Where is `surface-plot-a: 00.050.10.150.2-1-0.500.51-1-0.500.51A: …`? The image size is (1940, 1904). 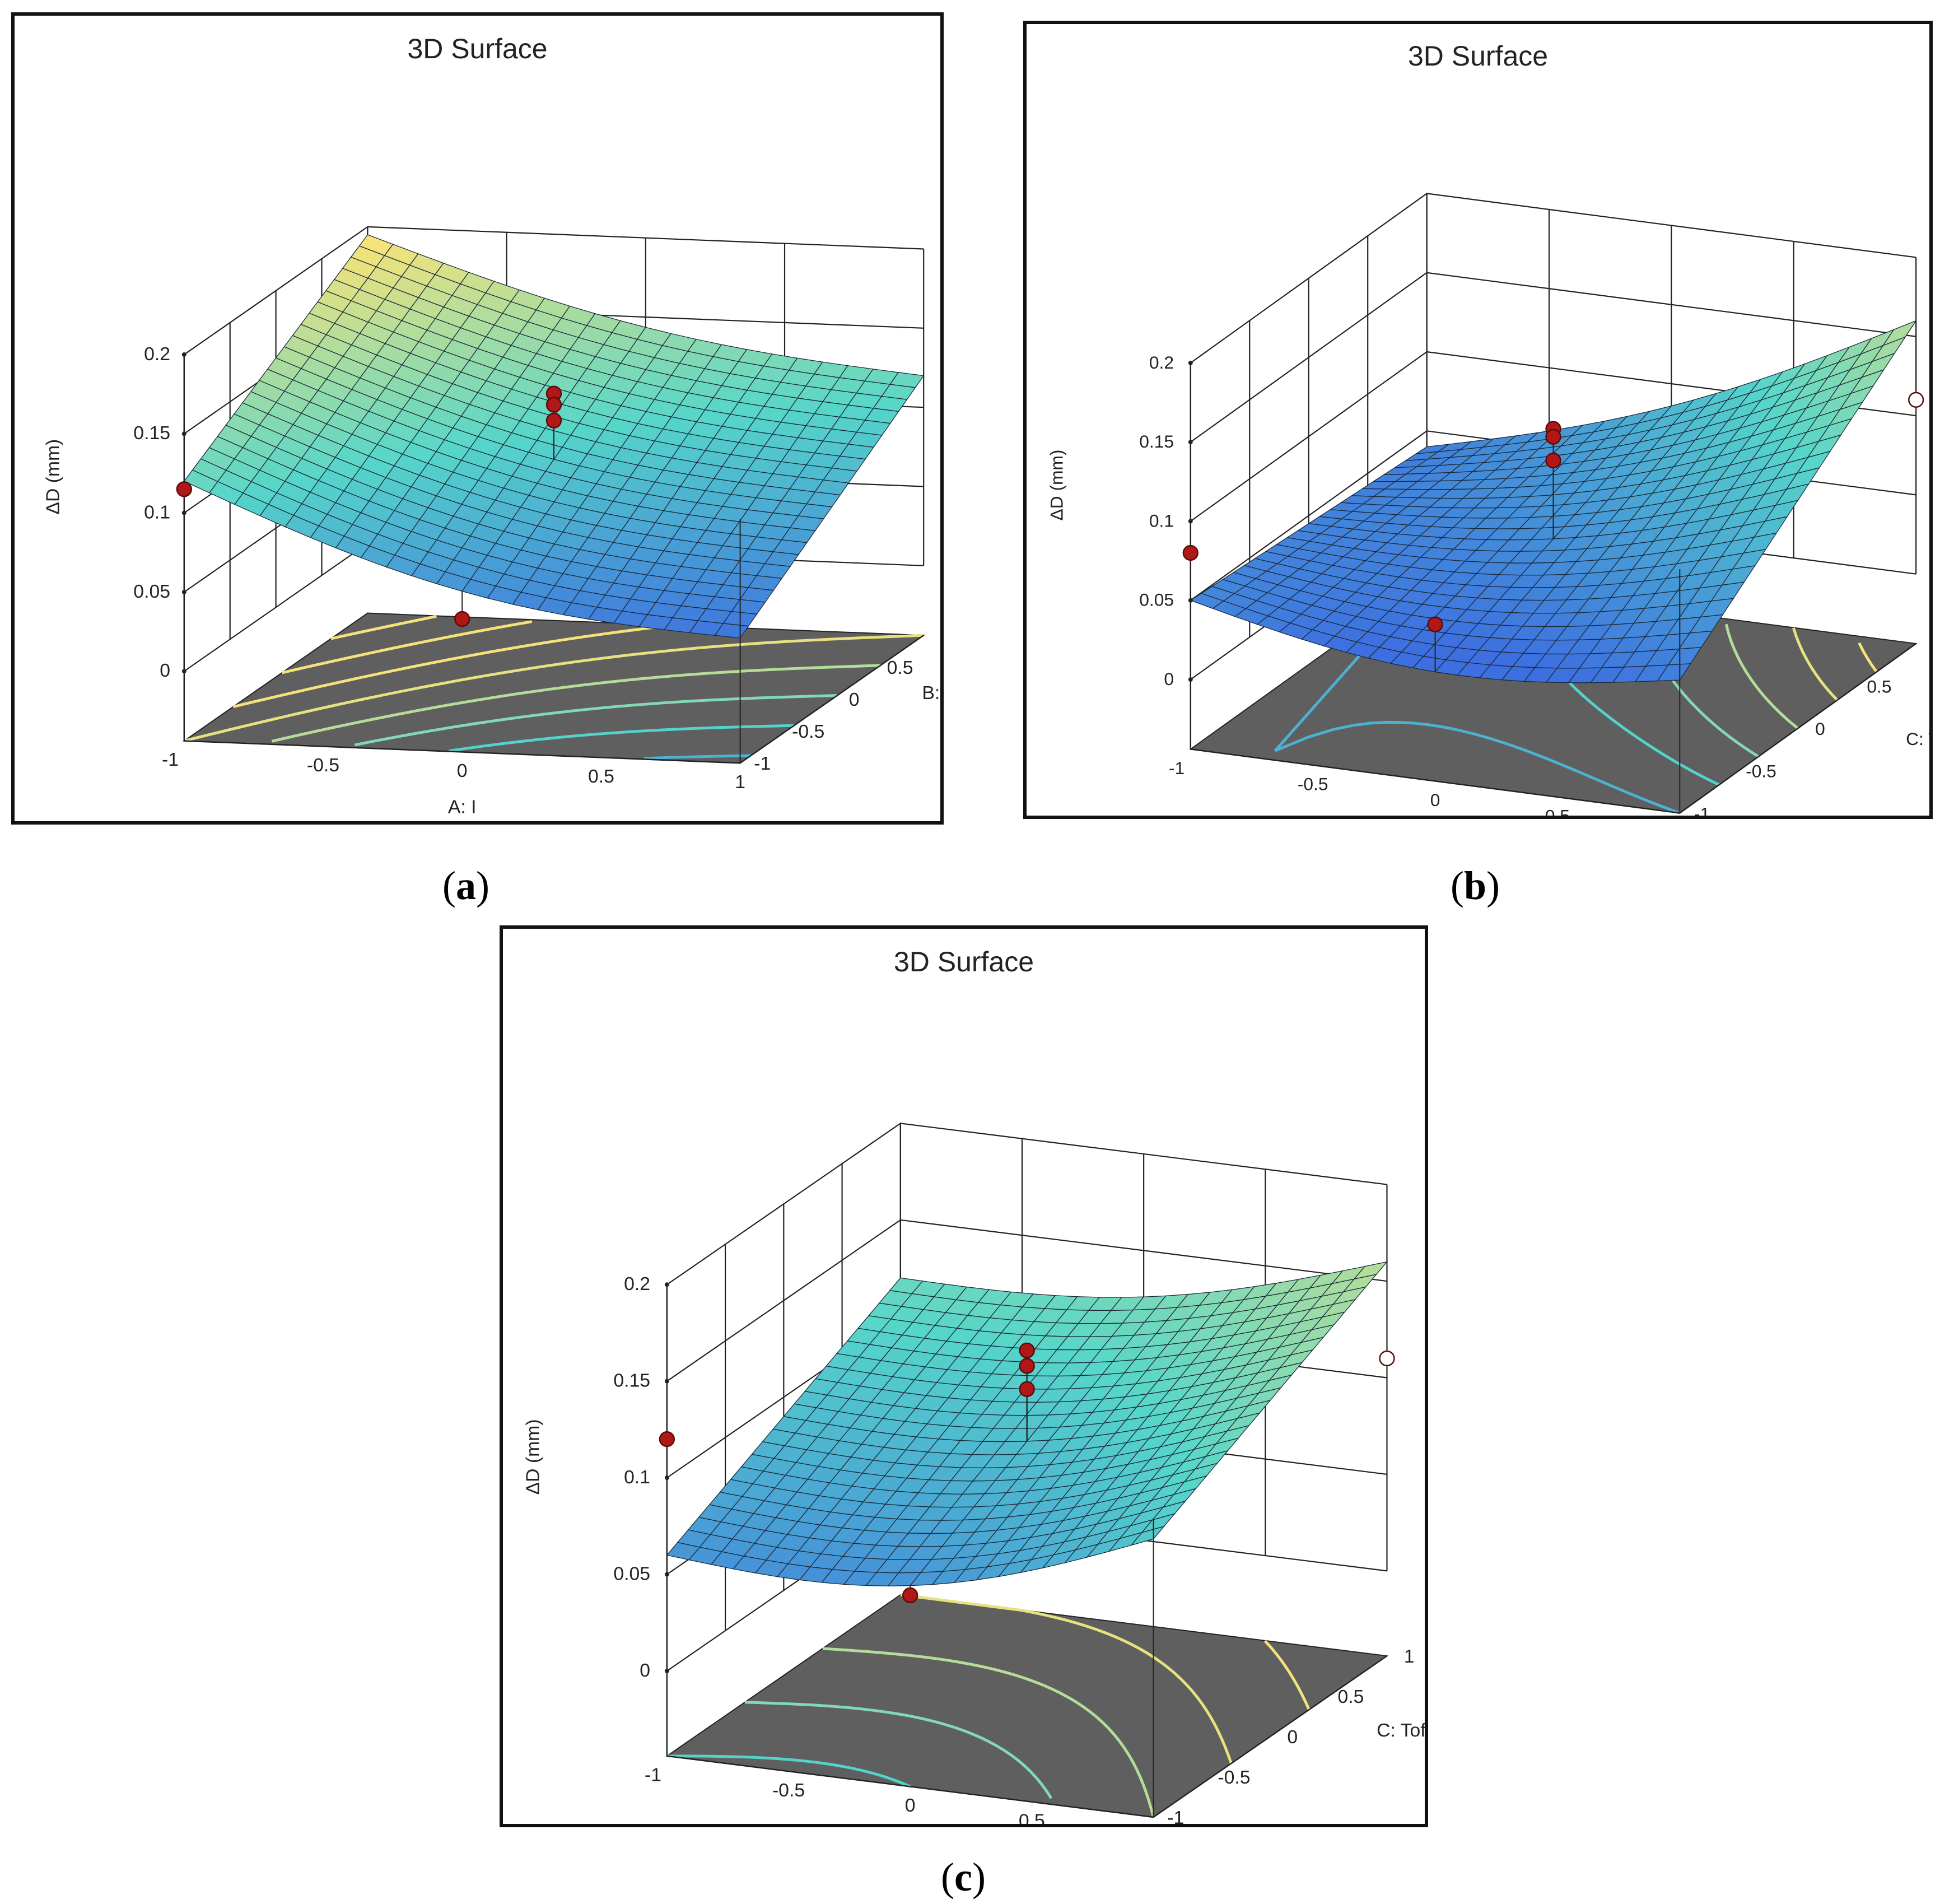 surface-plot-a: 00.050.10.150.2-1-0.500.51-1-0.500.51A: … is located at coordinates (491, 522).